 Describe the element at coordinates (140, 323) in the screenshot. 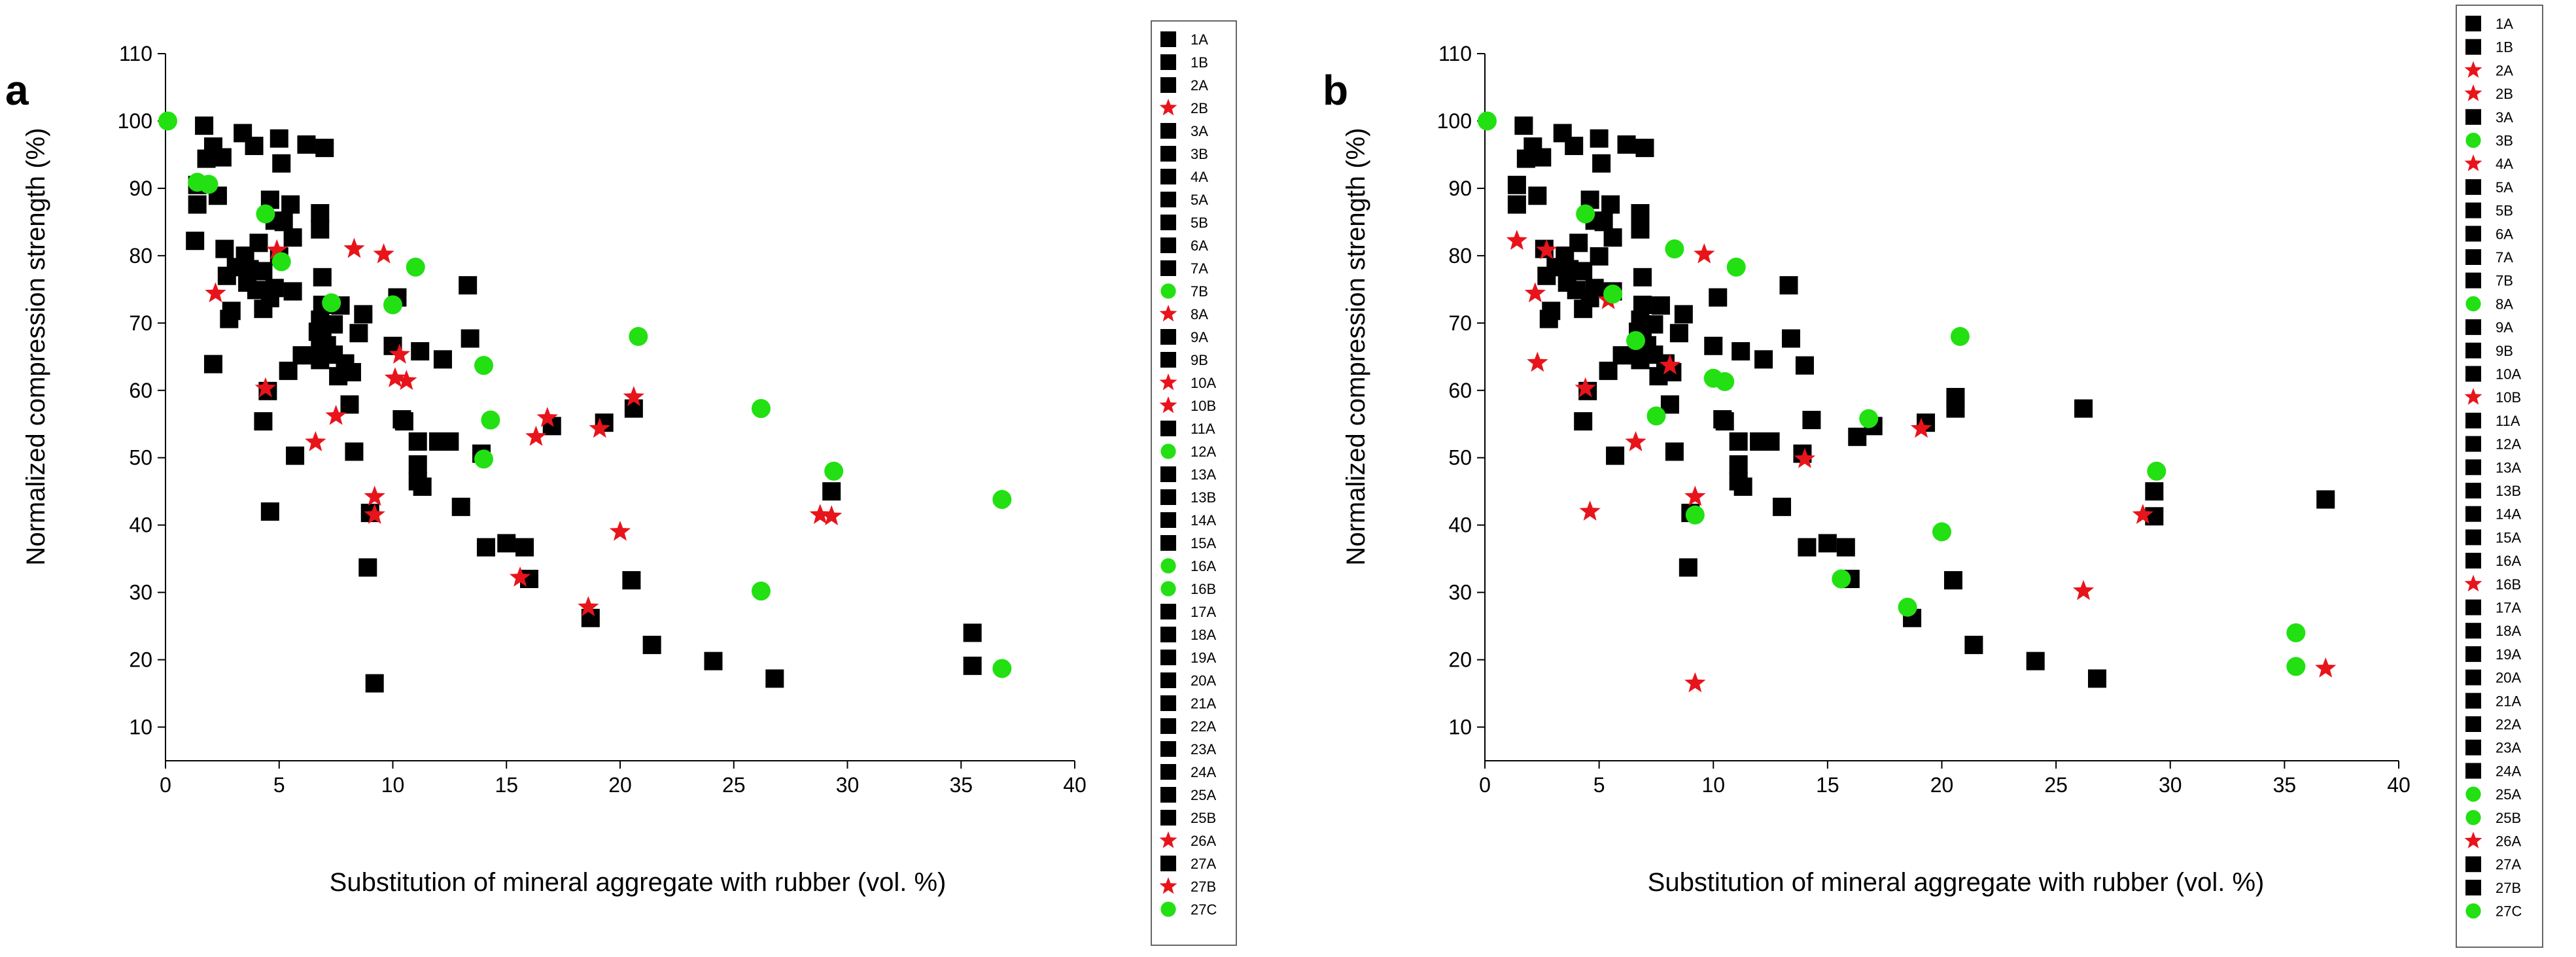

I see `panel-a-y-tick-label: 70` at that location.